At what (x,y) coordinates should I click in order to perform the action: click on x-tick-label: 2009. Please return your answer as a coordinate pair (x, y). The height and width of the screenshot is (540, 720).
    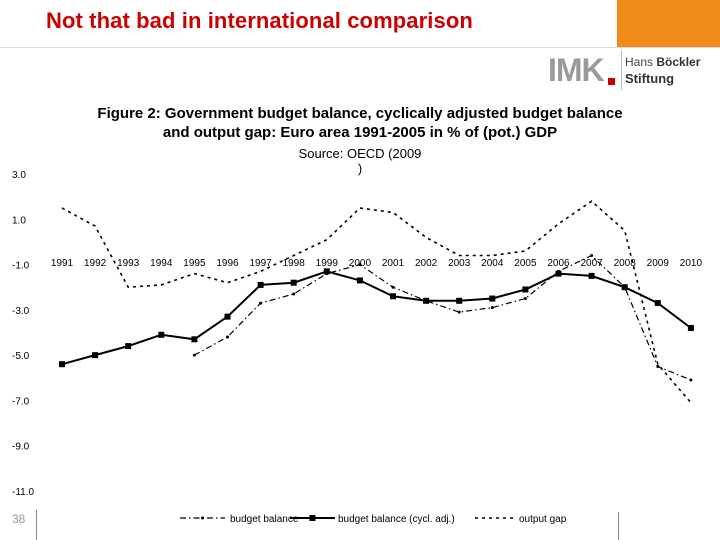
    Looking at the image, I should click on (658, 263).